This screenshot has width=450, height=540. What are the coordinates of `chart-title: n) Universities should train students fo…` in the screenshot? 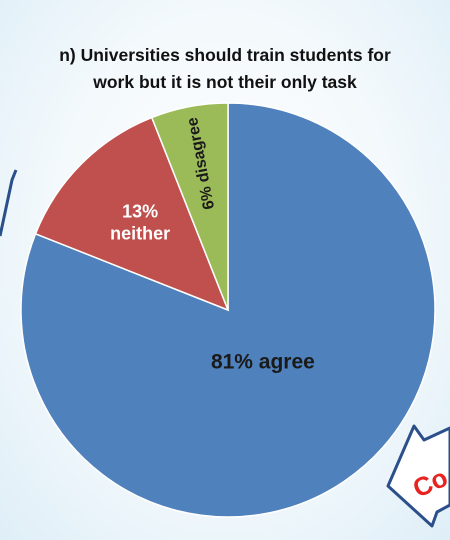 It's located at (225, 69).